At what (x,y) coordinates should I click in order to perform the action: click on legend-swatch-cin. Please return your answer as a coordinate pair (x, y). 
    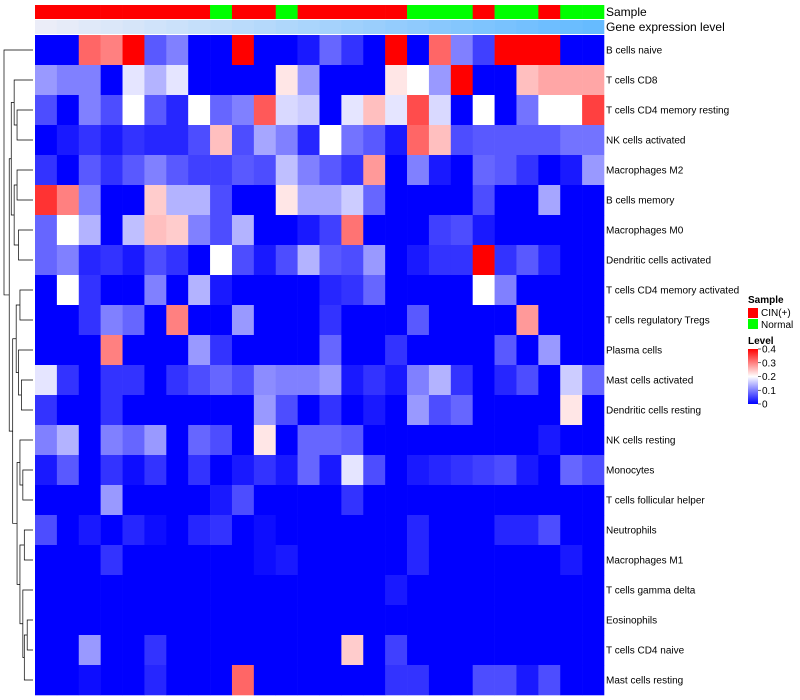
    Looking at the image, I should click on (753, 313).